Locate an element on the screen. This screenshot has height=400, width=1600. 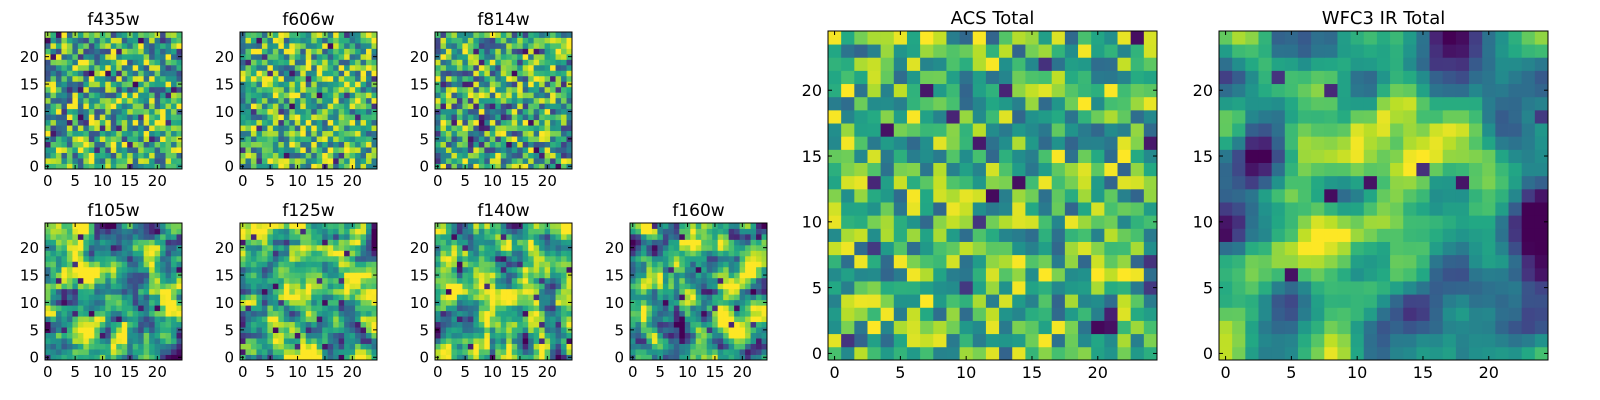
y-tick-label: 5 is located at coordinates (34, 139).